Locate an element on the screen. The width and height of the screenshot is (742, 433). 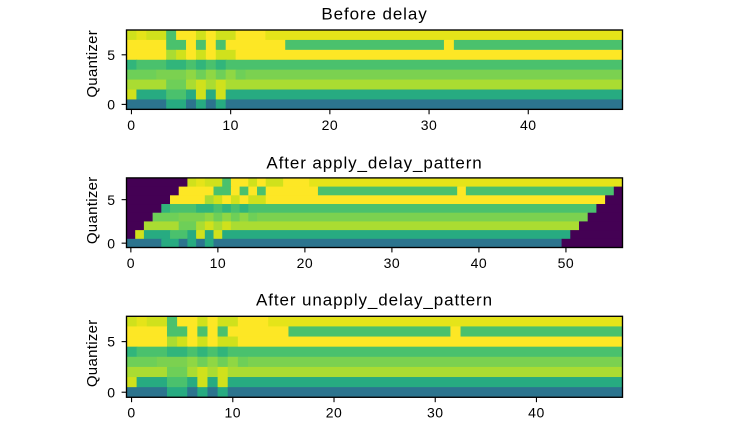
svg-text: After apply_delay_pattern is located at coordinates (374, 163).